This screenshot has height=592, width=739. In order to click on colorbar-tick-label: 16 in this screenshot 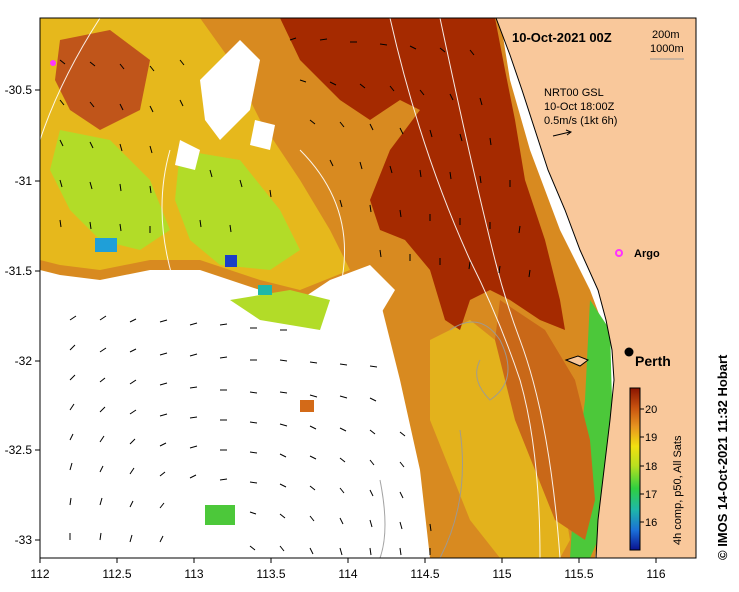, I will do `click(651, 523)`.